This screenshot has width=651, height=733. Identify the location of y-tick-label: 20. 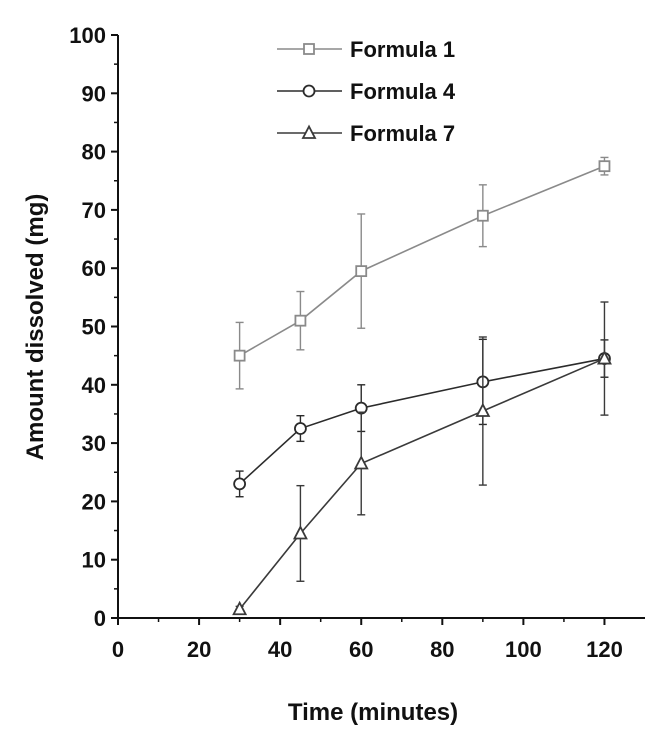
(94, 501).